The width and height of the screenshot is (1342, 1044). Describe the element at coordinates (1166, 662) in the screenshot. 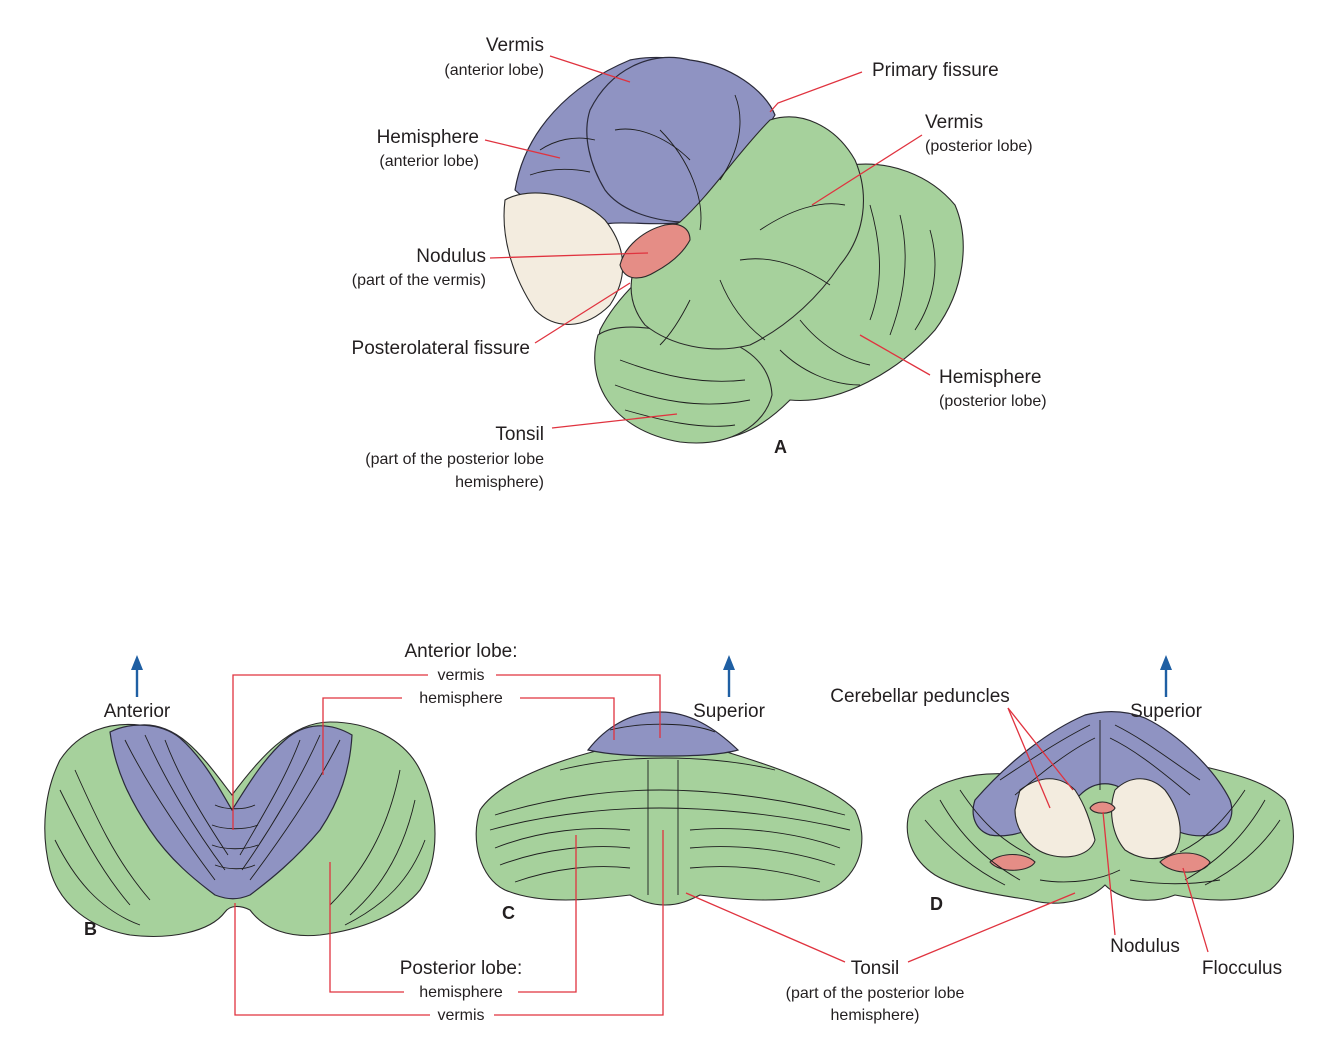

I see `d-arrow-head-icon` at that location.